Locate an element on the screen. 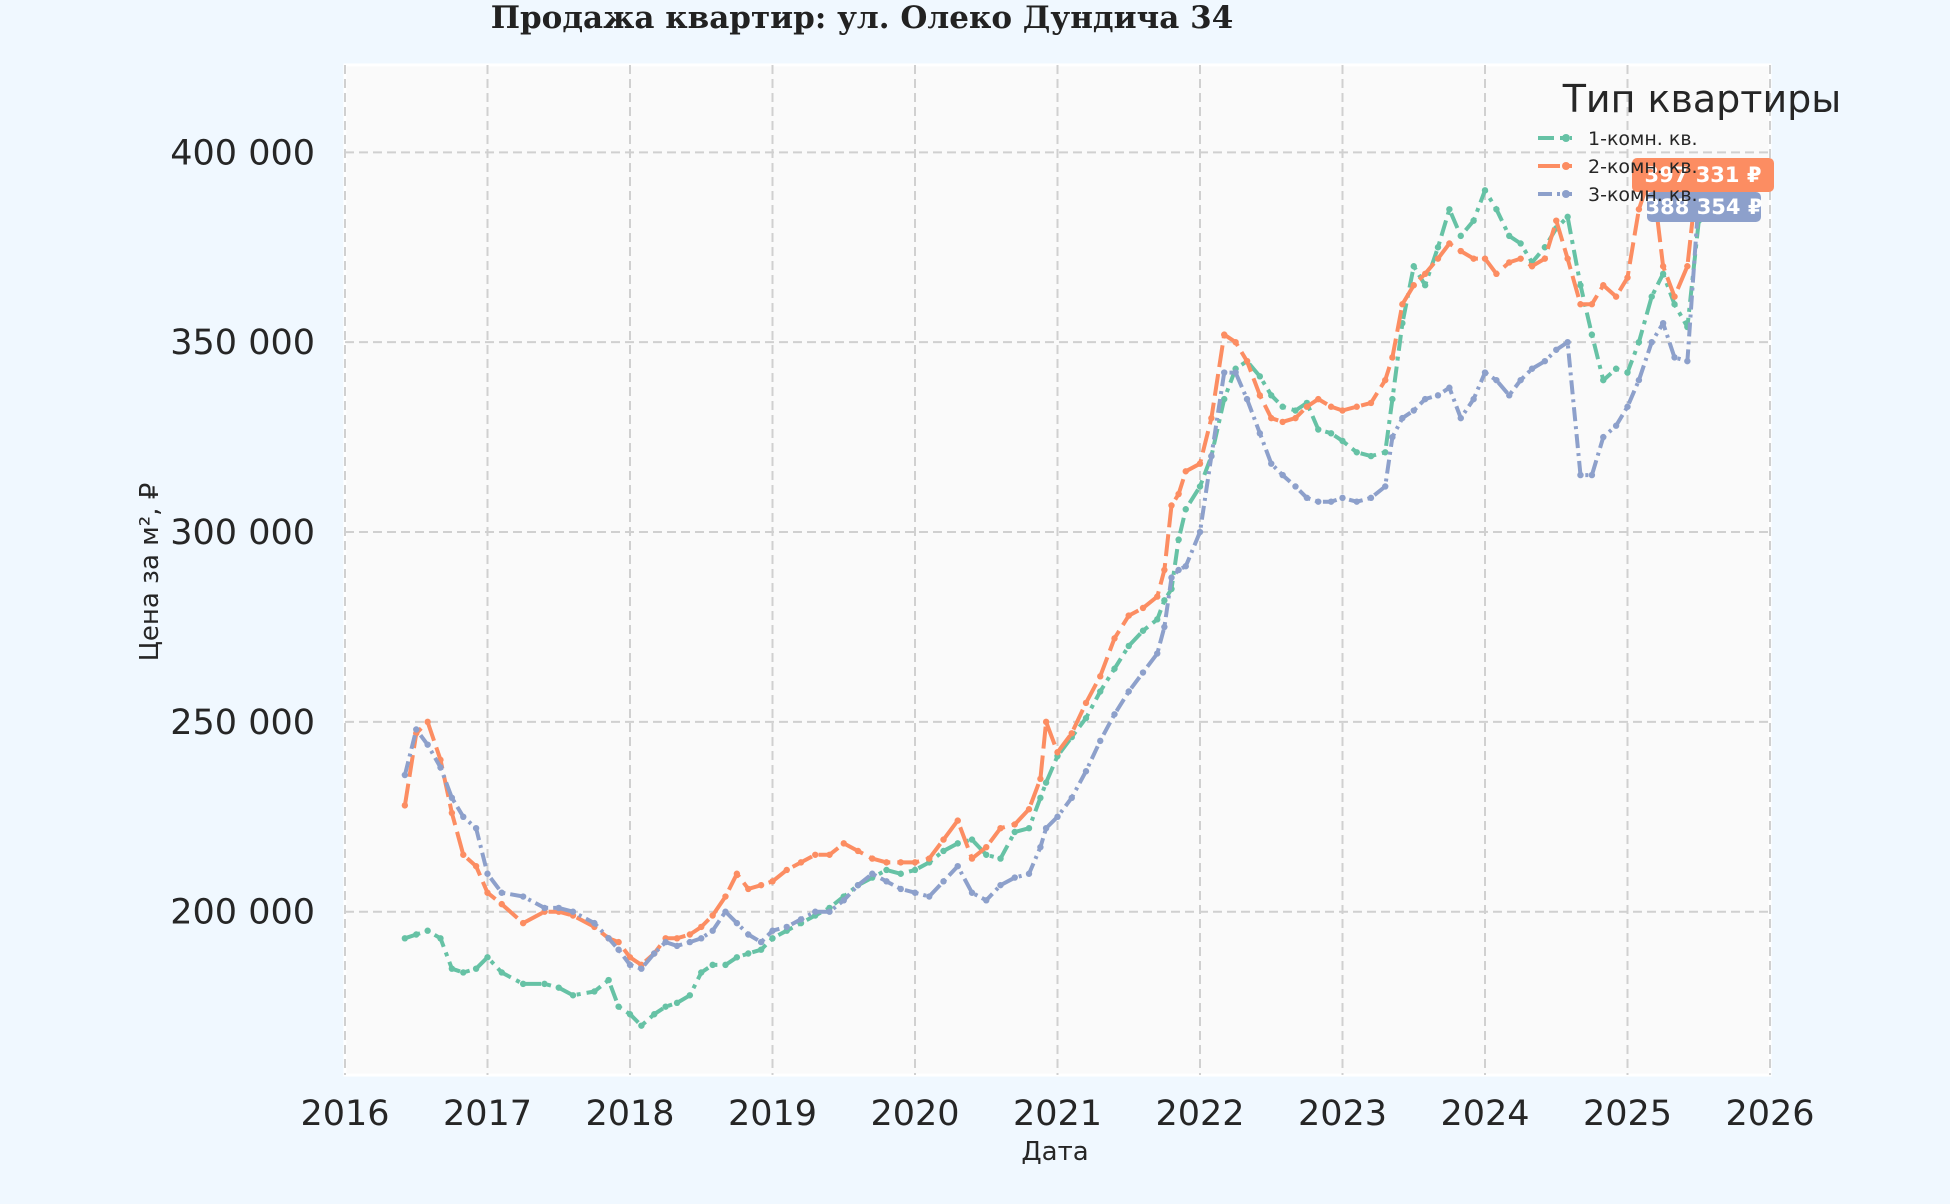 The width and height of the screenshot is (1950, 1204). y-axis-label: Цена за м², ₽ is located at coordinates (150, 572).